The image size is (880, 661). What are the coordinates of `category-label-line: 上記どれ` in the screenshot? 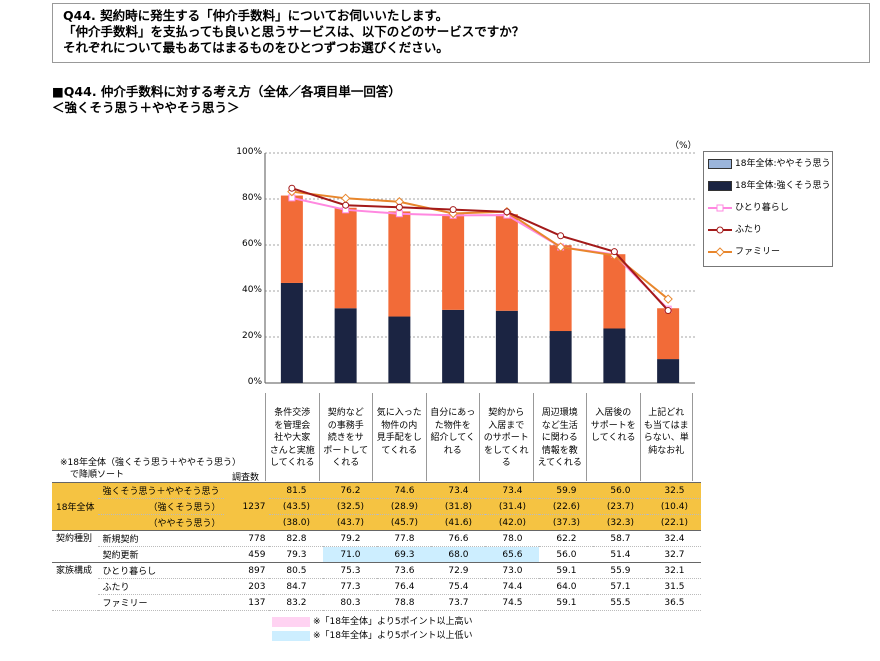 It's located at (666, 413).